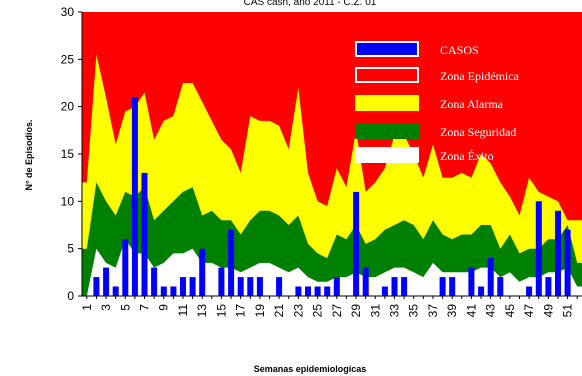  What do you see at coordinates (387, 49) in the screenshot?
I see `legend-swatch-casos` at bounding box center [387, 49].